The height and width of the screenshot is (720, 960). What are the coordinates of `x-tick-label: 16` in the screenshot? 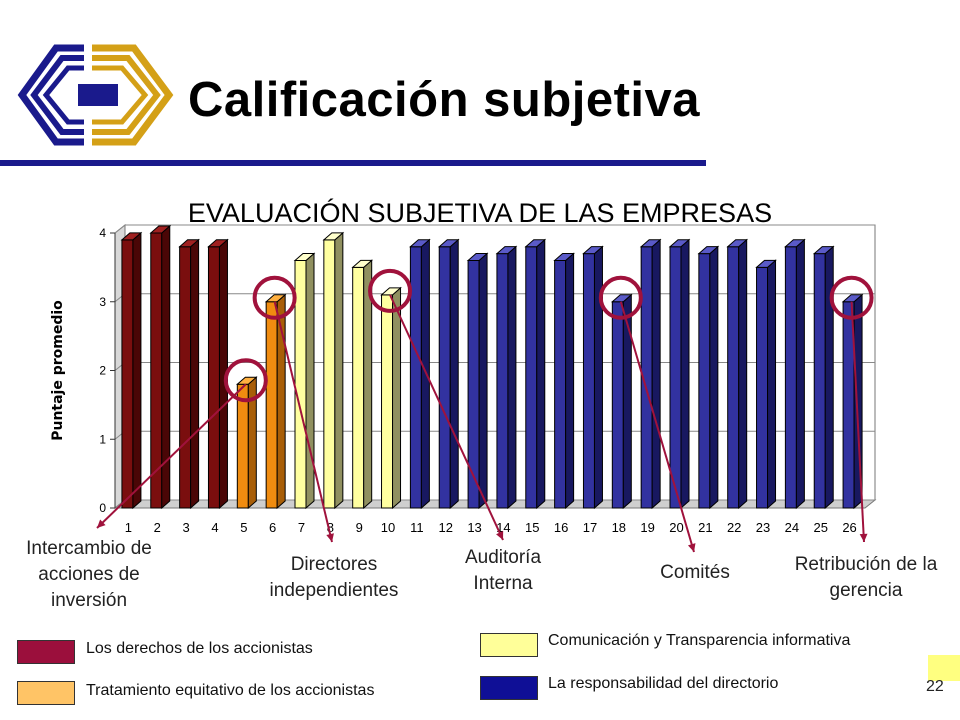 It's located at (561, 527).